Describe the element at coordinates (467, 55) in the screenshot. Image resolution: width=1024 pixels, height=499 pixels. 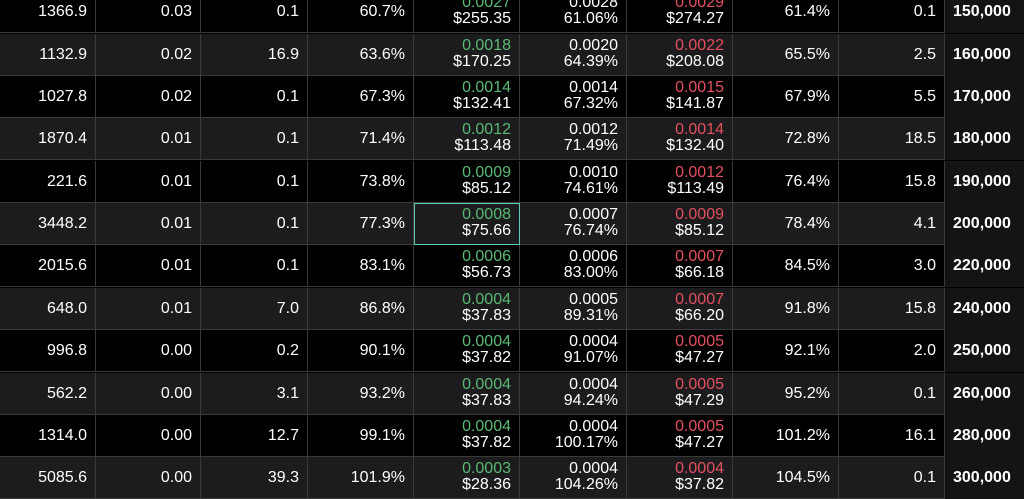
I see `bid-cell: 0.0018 $170.25` at that location.